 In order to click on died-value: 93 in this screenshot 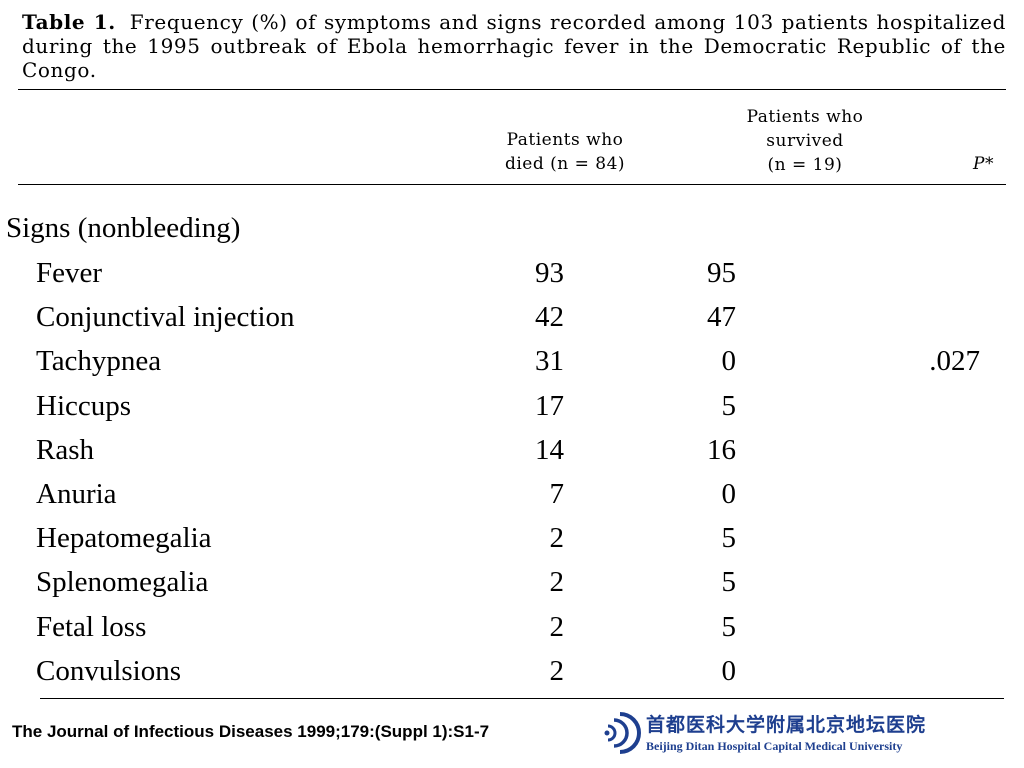, I will do `click(549, 273)`.